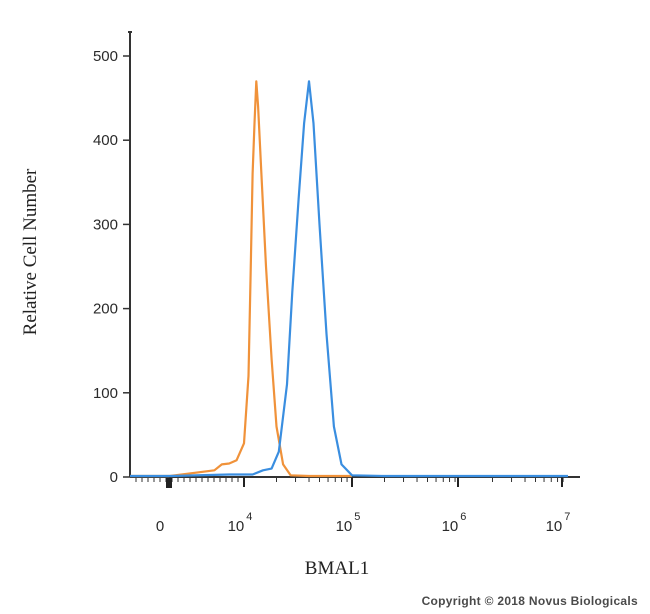 The width and height of the screenshot is (650, 614). What do you see at coordinates (105, 140) in the screenshot?
I see `y-tick-label: 400` at bounding box center [105, 140].